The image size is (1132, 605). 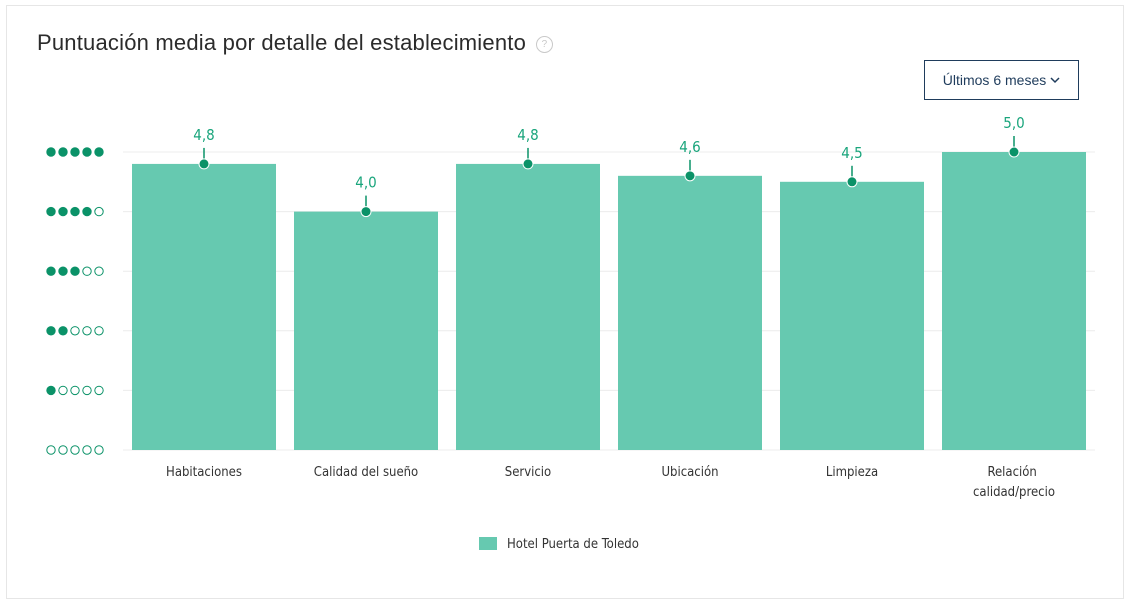 I want to click on x-tick-label: Relación calidad/precio, so click(x=1014, y=482).